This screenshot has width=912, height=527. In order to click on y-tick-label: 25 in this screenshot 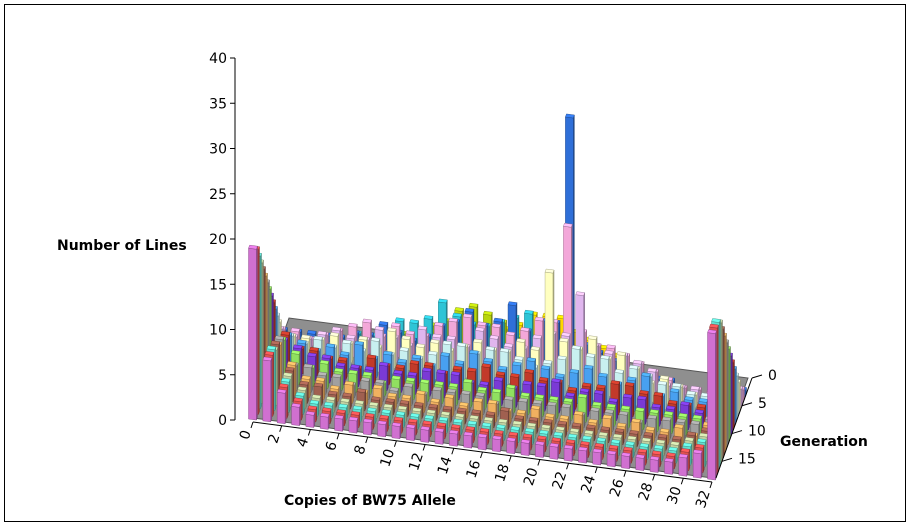, I will do `click(218, 195)`.